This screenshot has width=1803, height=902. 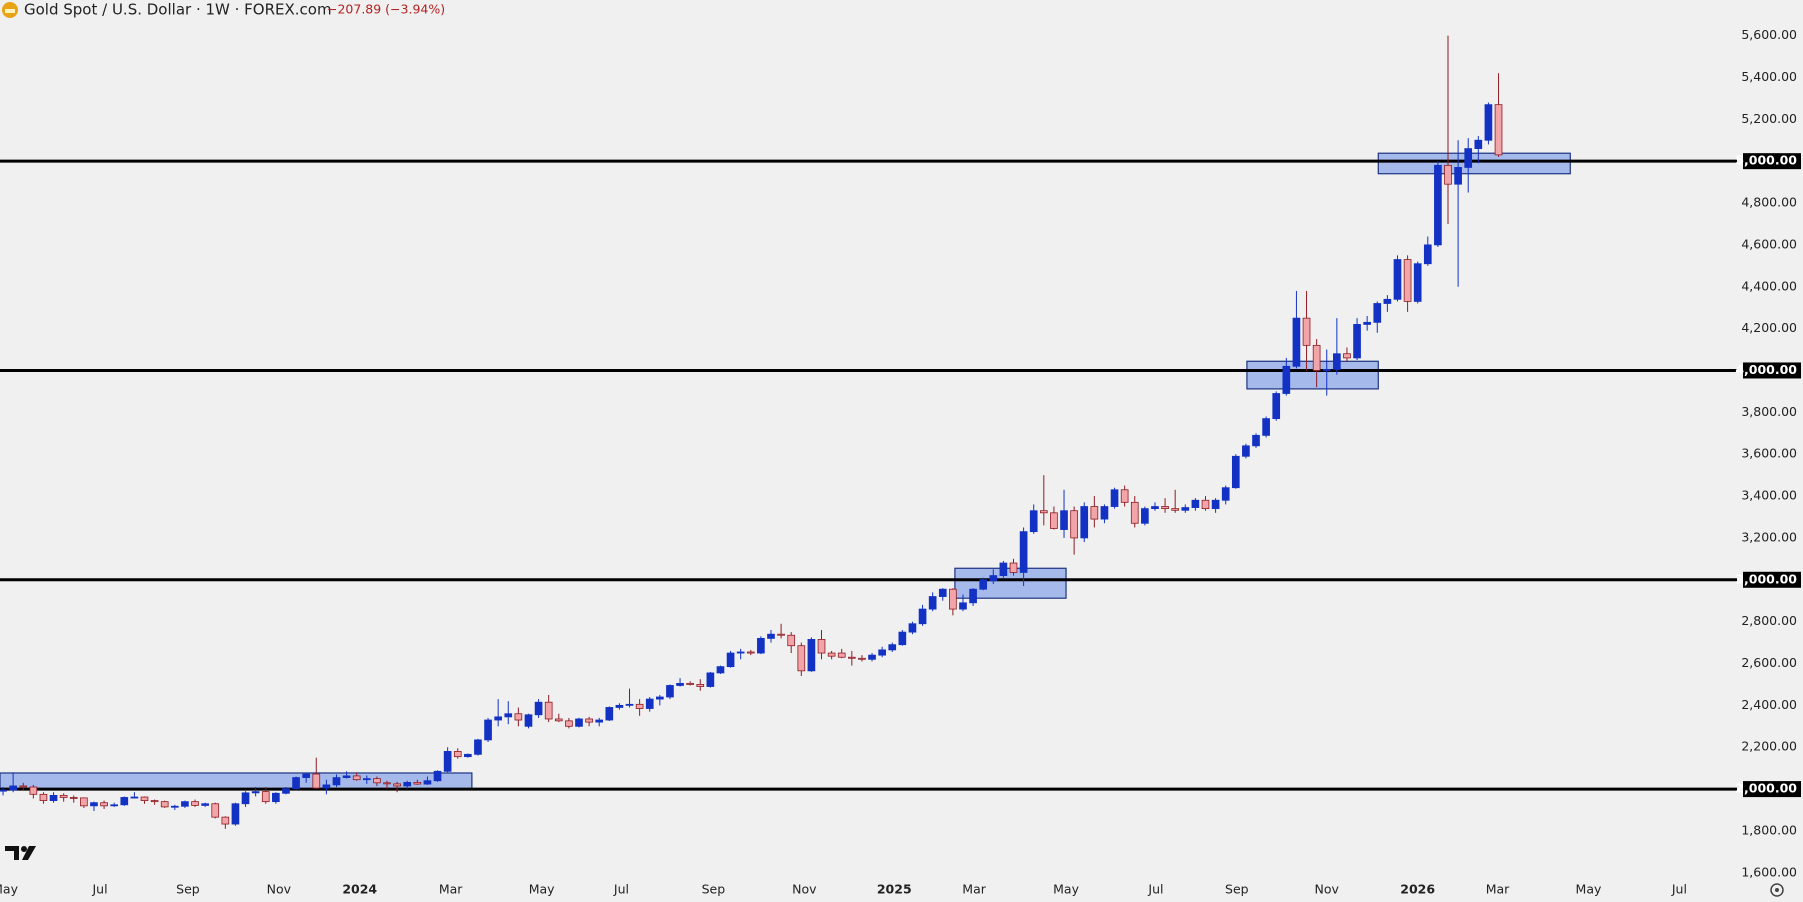 I want to click on y-tick-label: 5,600.00, so click(x=1769, y=34).